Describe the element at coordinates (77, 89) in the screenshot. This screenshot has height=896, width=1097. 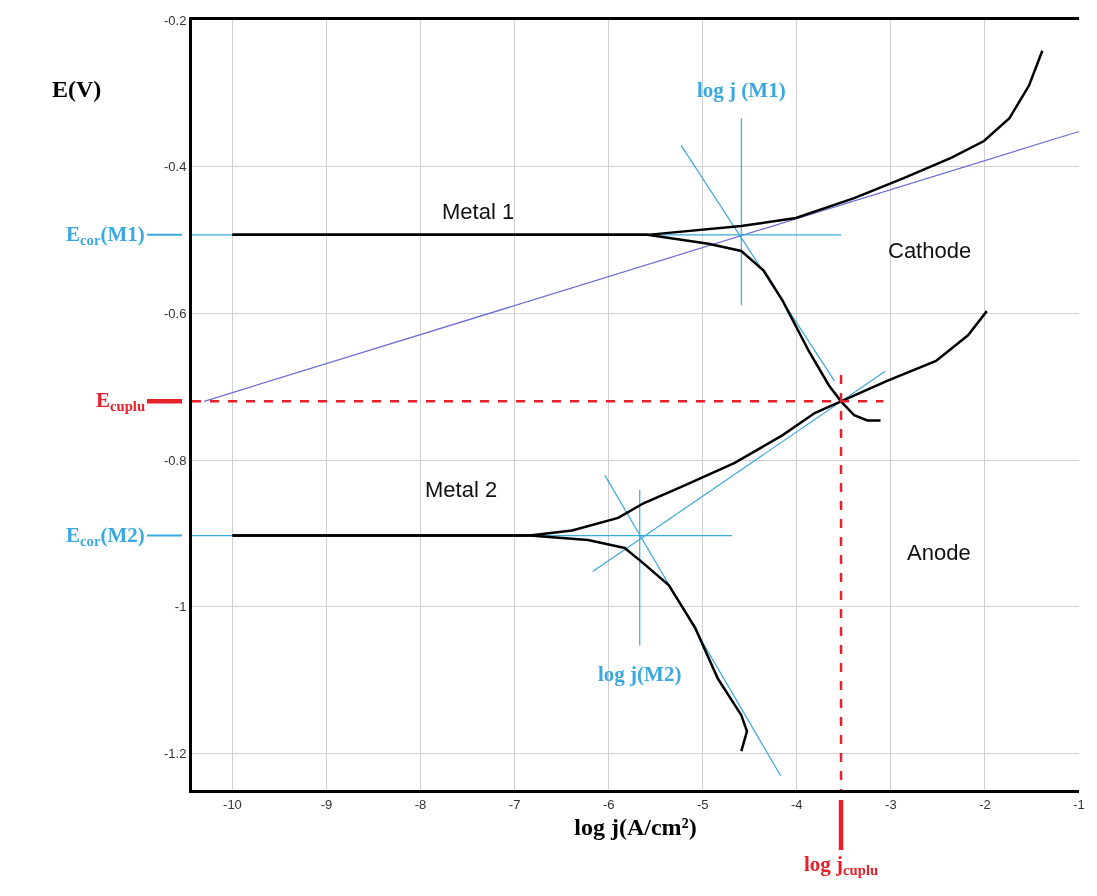
I see `y-axis-title: E(V)` at that location.